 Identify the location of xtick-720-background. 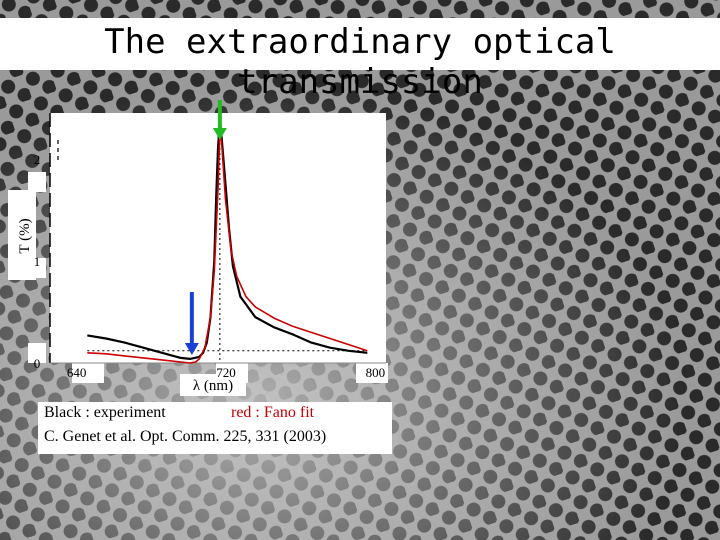
(232, 373).